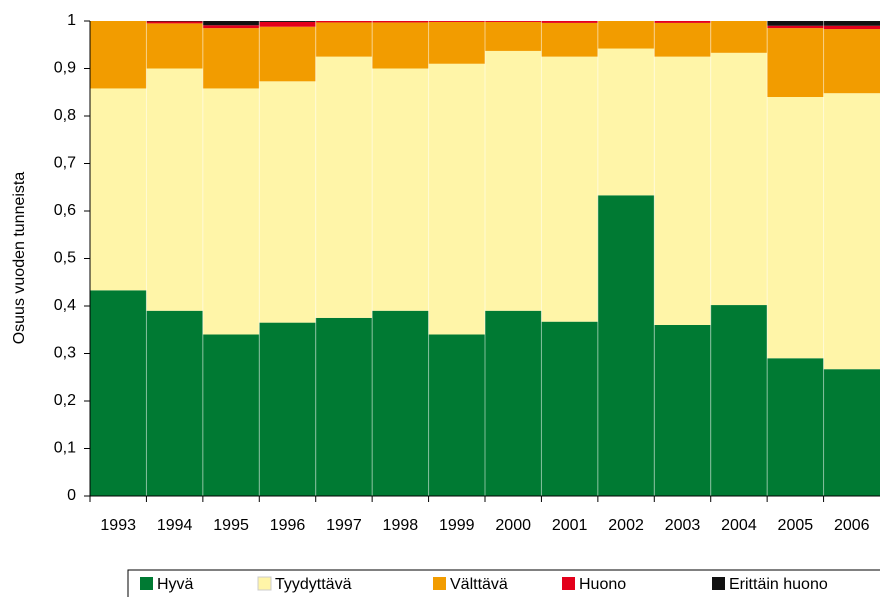 Image resolution: width=880 pixels, height=597 pixels. Describe the element at coordinates (65, 353) in the screenshot. I see `y-tick-label: 0,3` at that location.